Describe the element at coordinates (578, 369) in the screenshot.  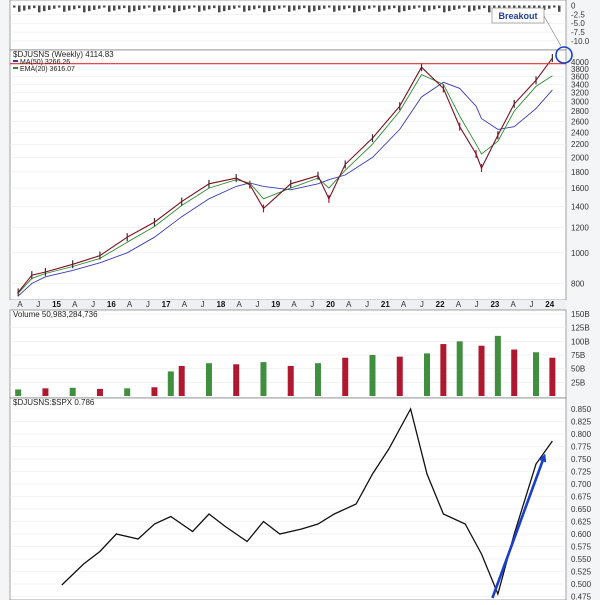
I see `volume-y-tick-label: 50B` at that location.